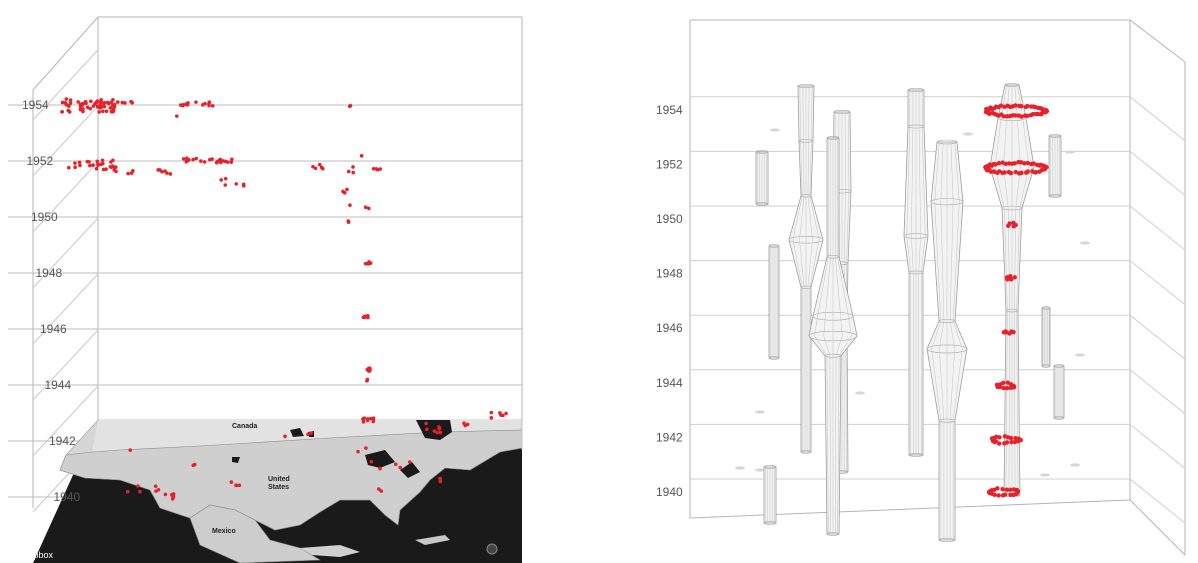  What do you see at coordinates (35, 105) in the screenshot?
I see `y-tick-label: 1954` at bounding box center [35, 105].